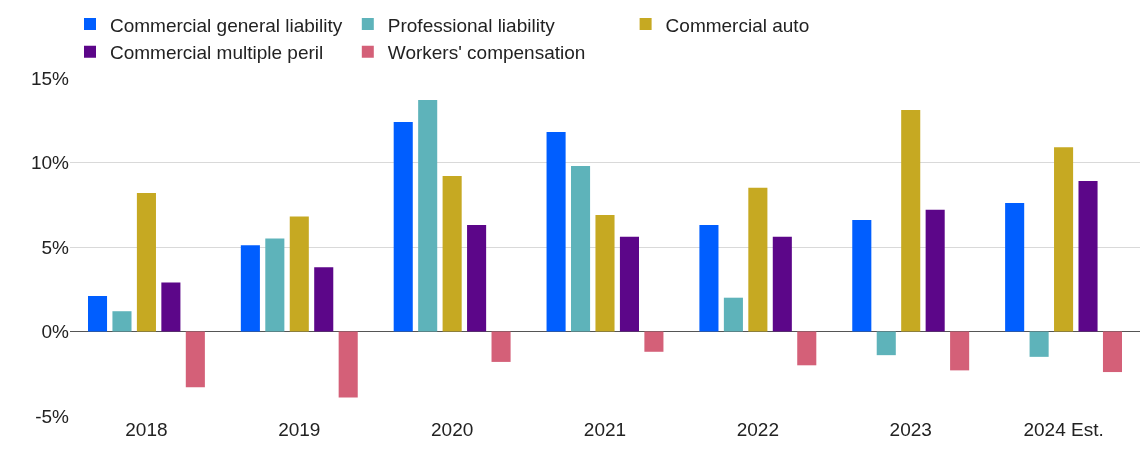  I want to click on legend-label: Commercial general liability, so click(226, 25).